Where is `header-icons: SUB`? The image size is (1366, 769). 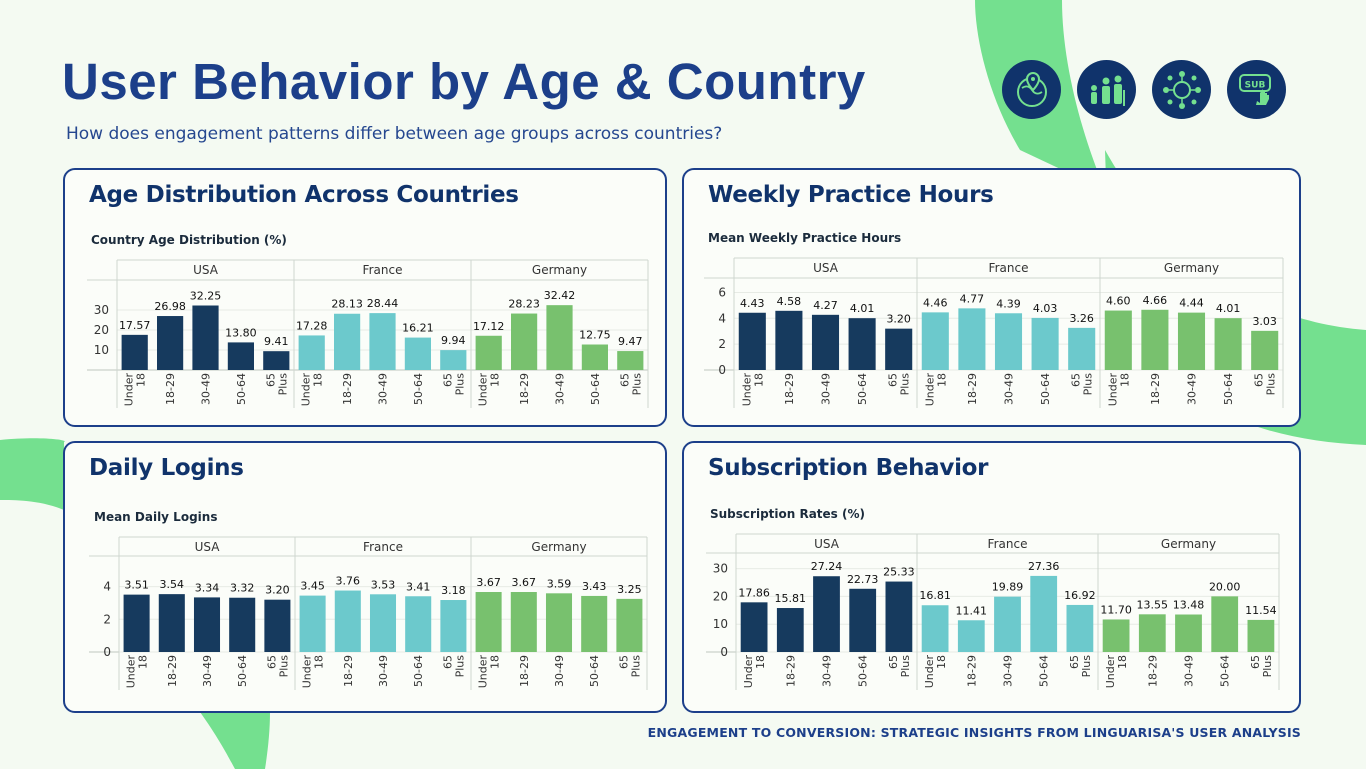
header-icons: SUB is located at coordinates (1144, 89).